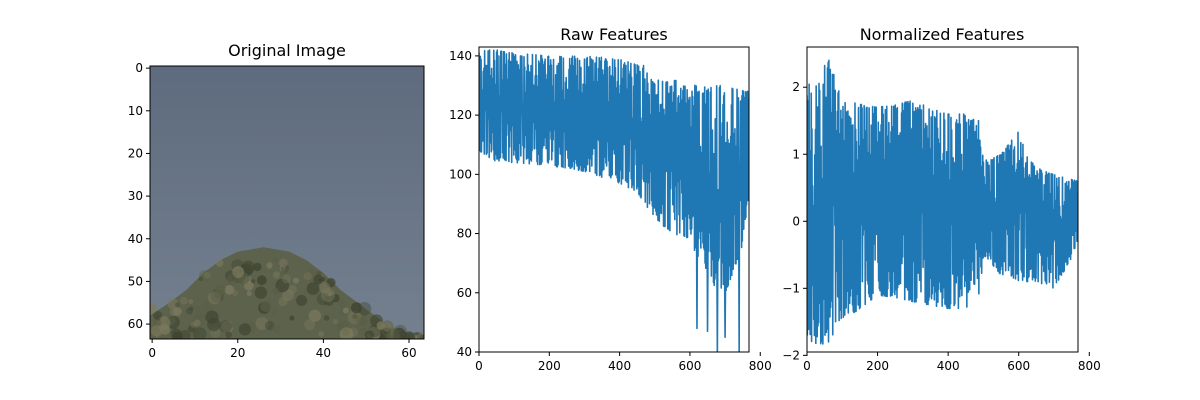  Describe the element at coordinates (287, 50) in the screenshot. I see `original-image-title: Original Image` at that location.